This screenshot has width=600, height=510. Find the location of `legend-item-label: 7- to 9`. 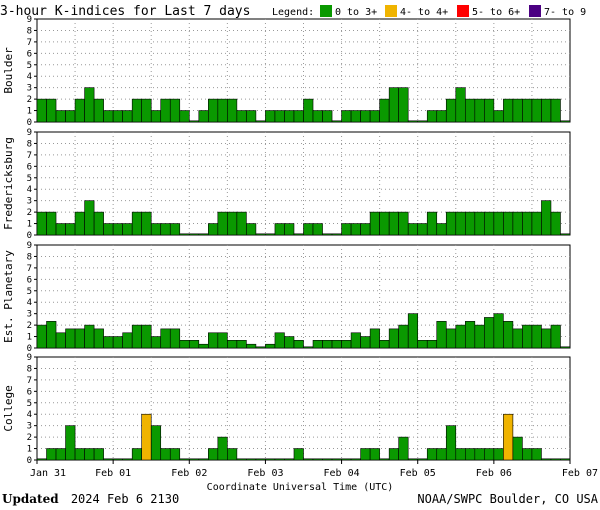

legend-item-label: 7- to 9 is located at coordinates (565, 12).